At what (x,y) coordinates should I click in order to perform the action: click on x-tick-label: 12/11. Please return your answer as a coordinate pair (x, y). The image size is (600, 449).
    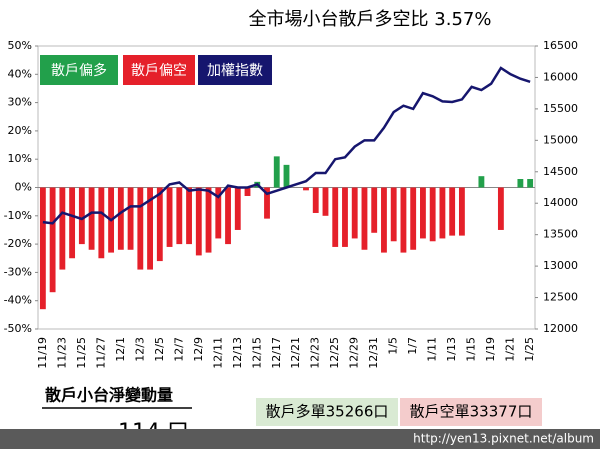
    Looking at the image, I should click on (217, 353).